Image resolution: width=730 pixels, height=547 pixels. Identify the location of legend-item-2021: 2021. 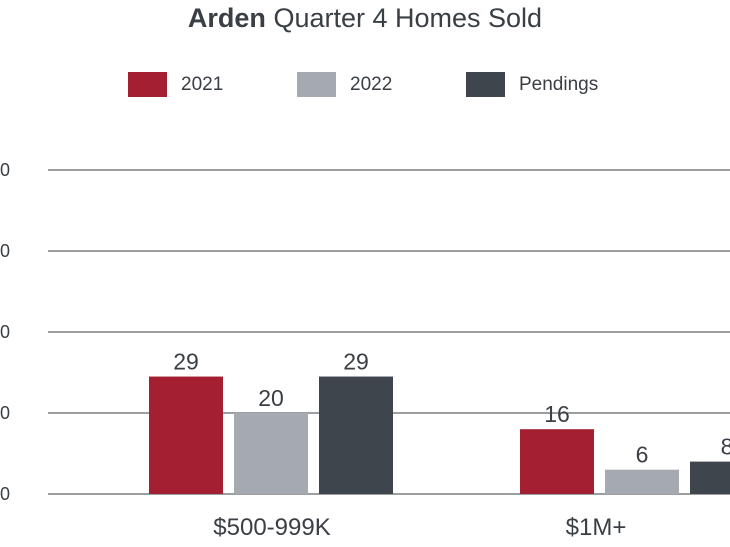
(175, 84).